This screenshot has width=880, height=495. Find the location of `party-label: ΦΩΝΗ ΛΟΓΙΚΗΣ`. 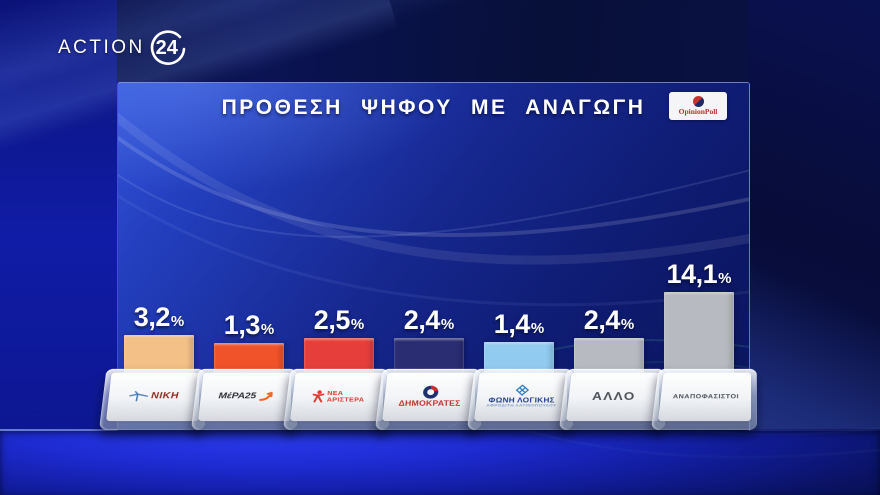

party-label: ΦΩΝΗ ΛΟΓΙΚΗΣ is located at coordinates (521, 400).